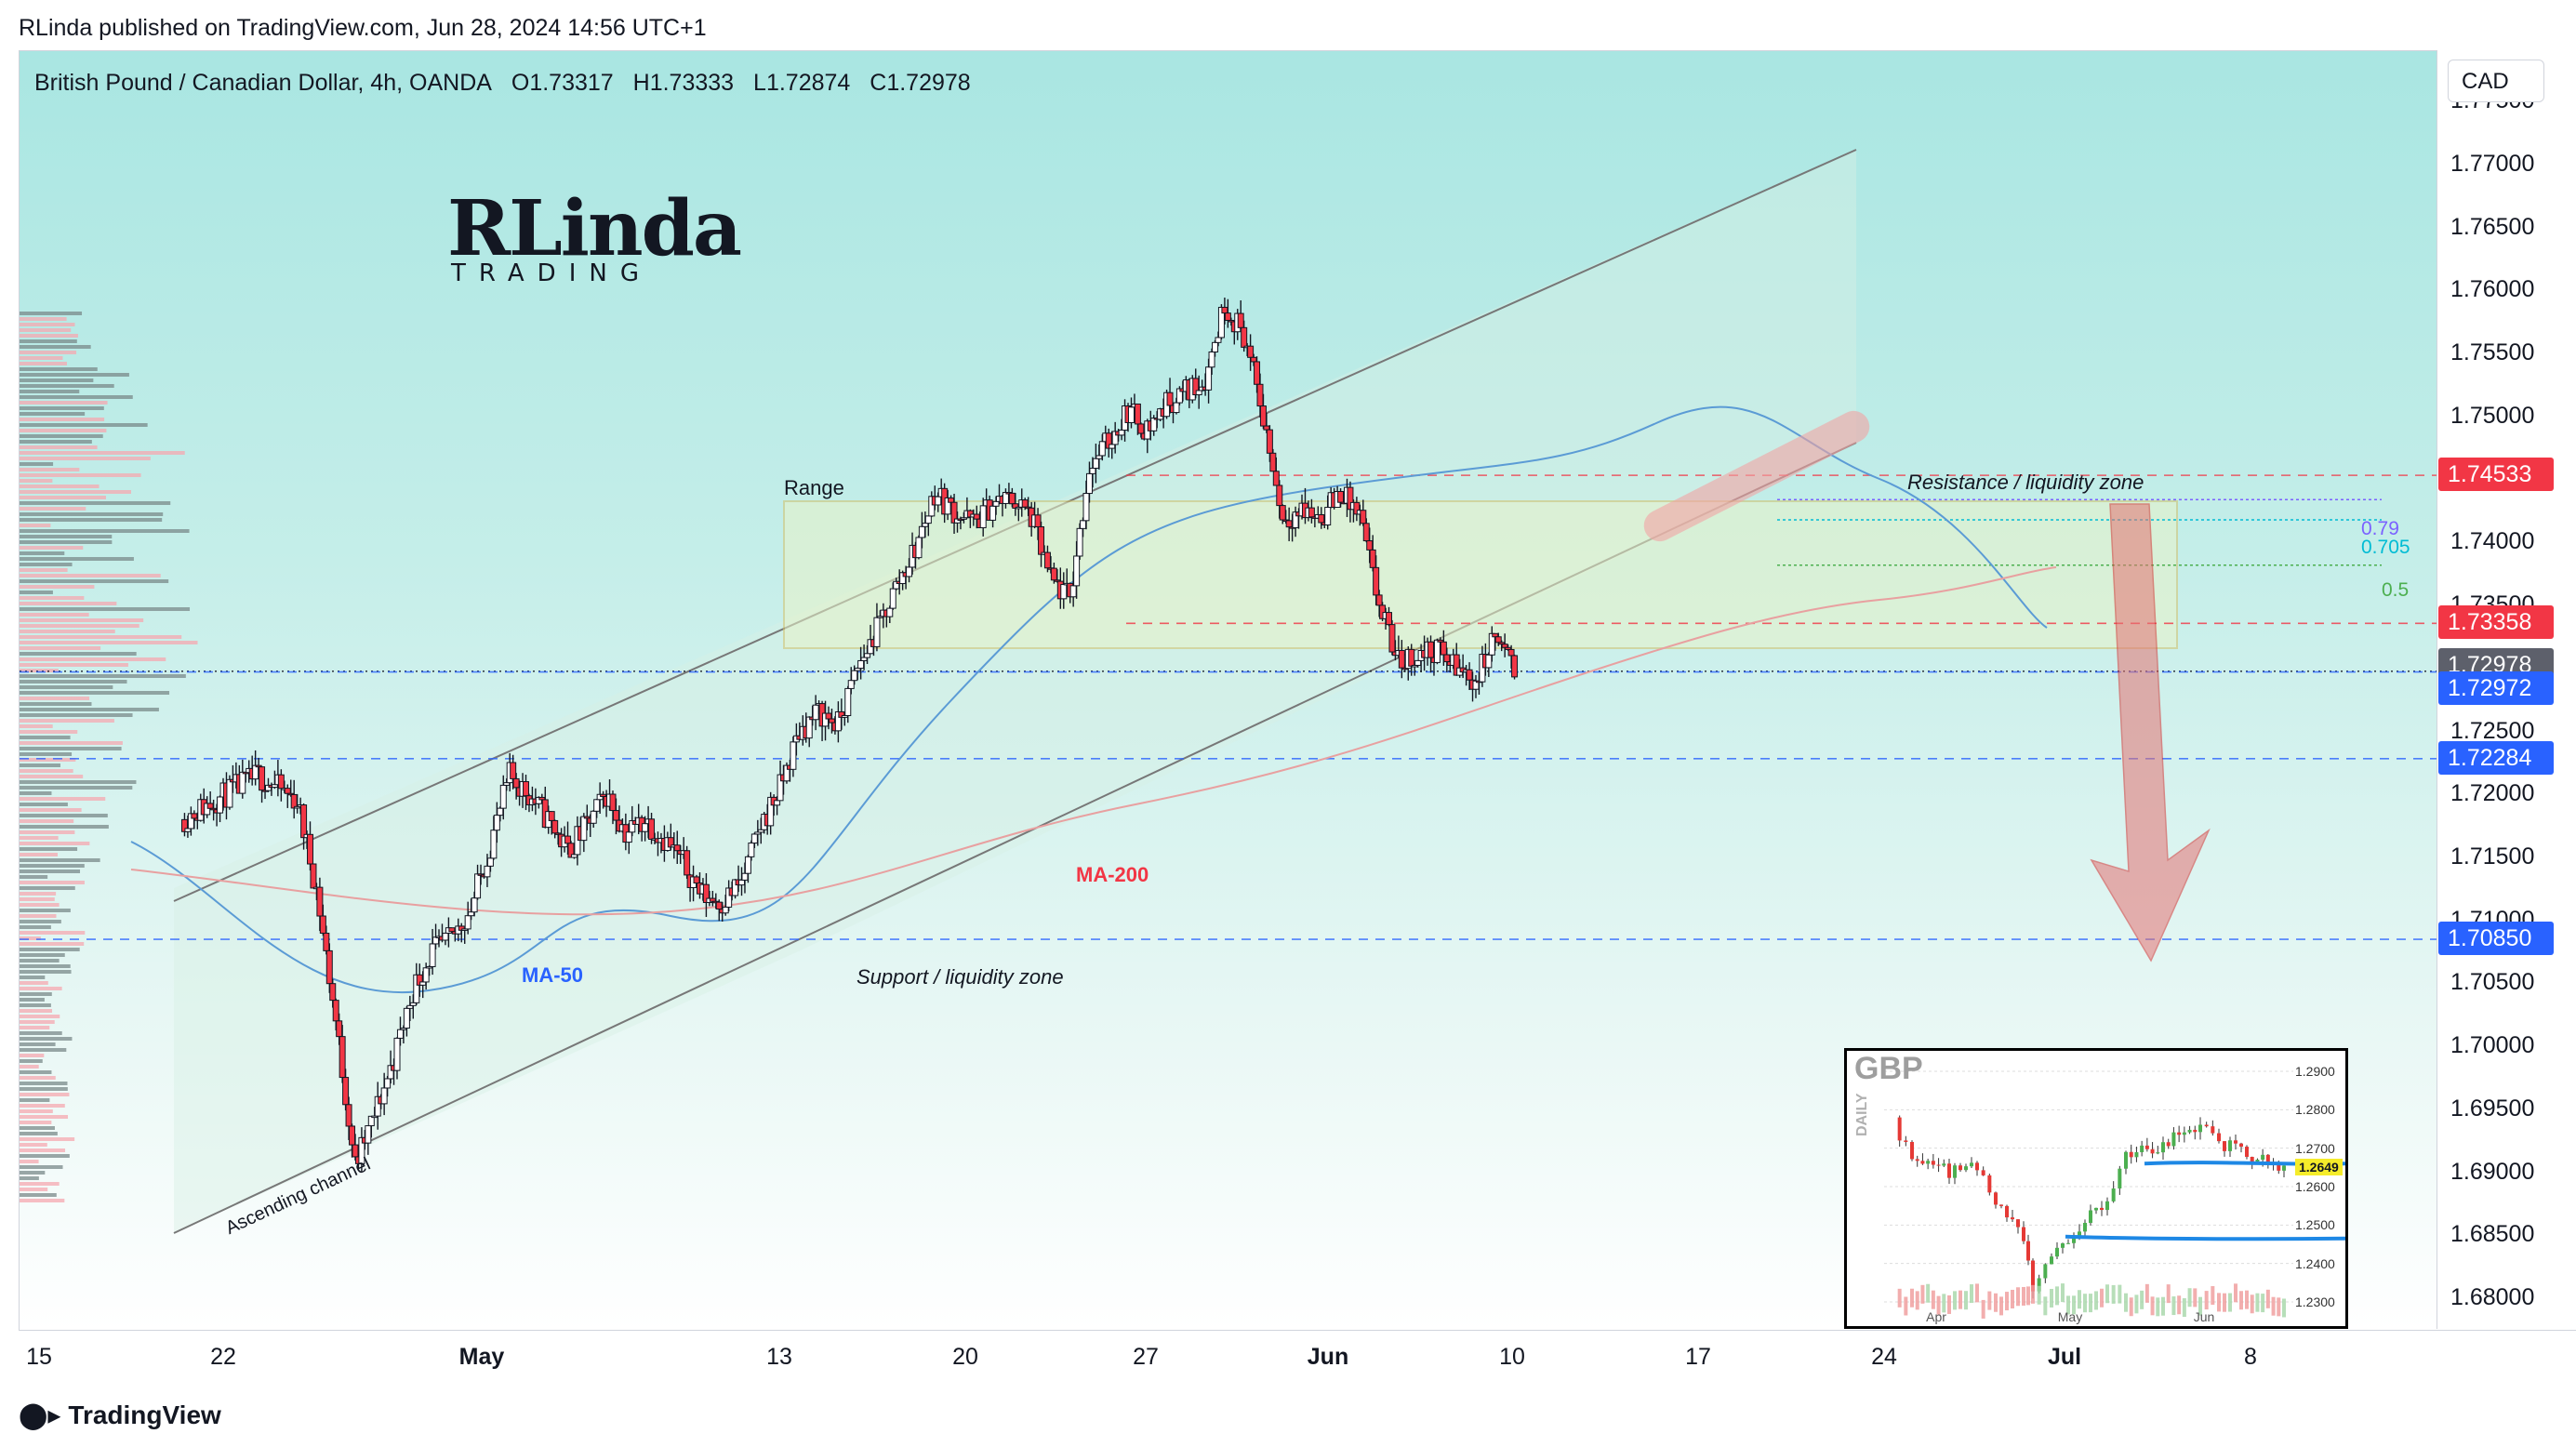  Describe the element at coordinates (1888, 1068) in the screenshot. I see `inset-title: GBP` at that location.